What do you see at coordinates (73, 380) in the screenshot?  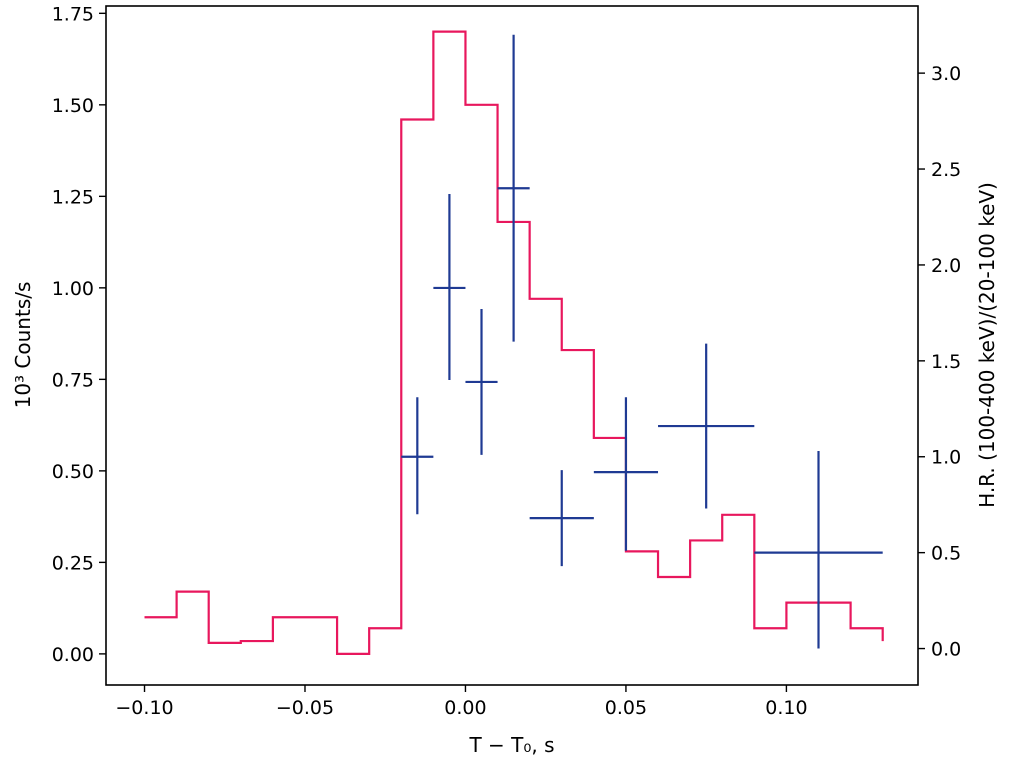 I see `left-y-tick-label: 0.75` at bounding box center [73, 380].